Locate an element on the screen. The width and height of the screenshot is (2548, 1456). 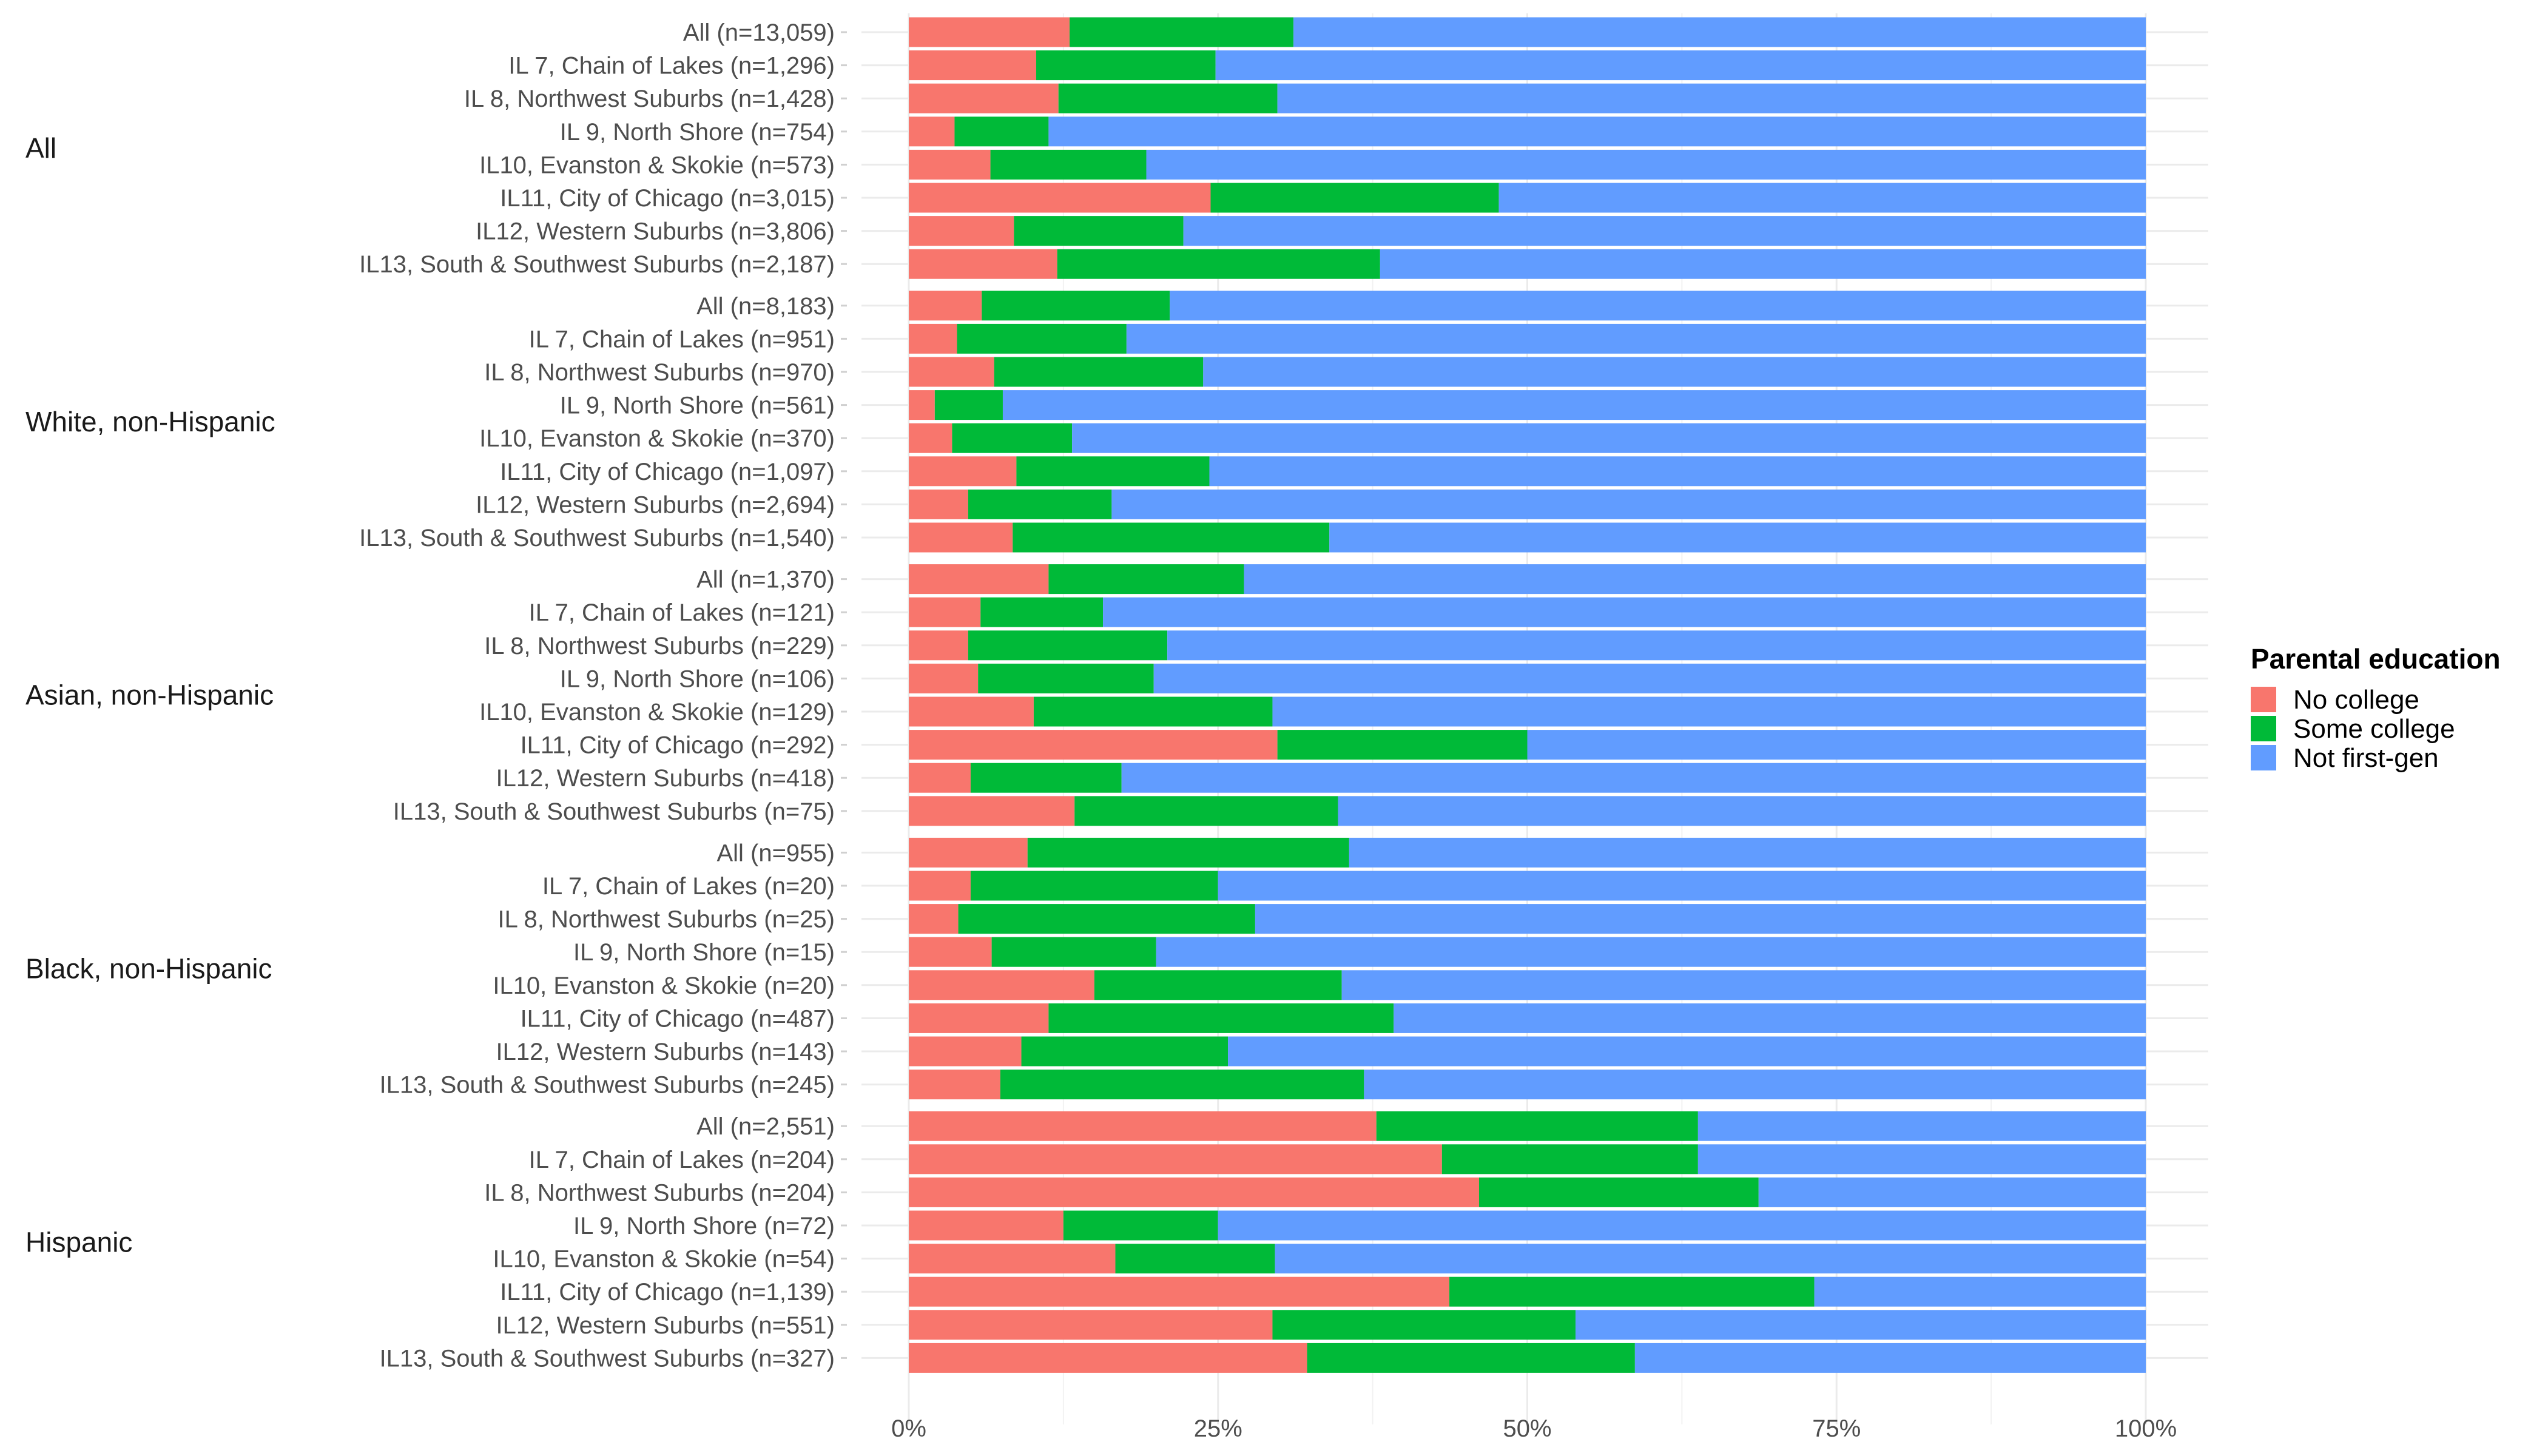
group-label: White, non-Hispanic is located at coordinates (150, 421).